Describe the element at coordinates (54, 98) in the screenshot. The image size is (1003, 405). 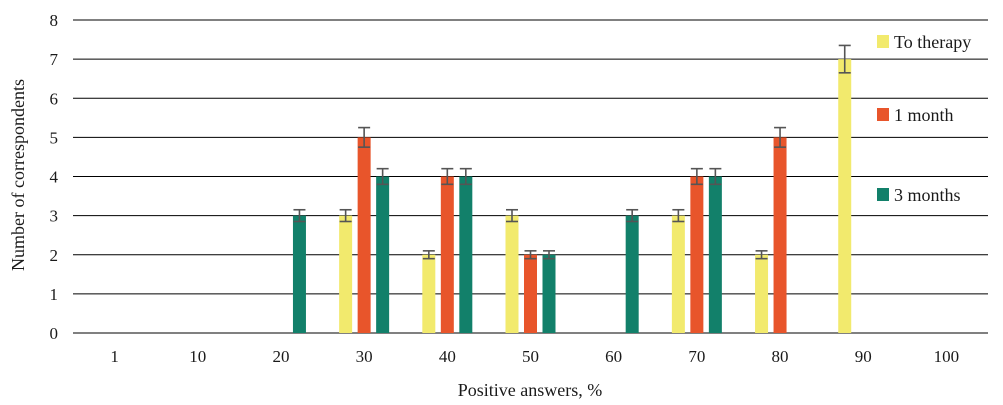
I see `y-tick-label: 6` at that location.